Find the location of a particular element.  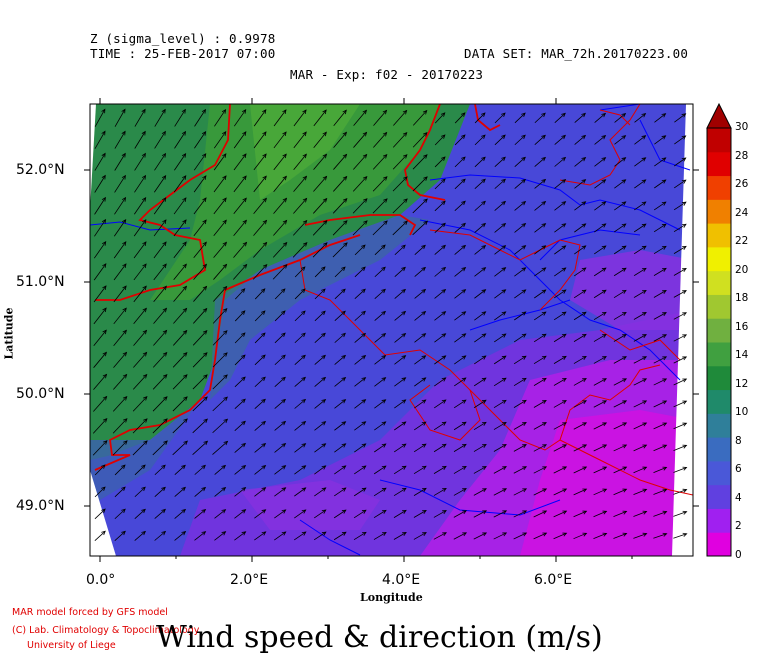

z-level-label: Z (sigma_level) : 0.9978 is located at coordinates (183, 38).